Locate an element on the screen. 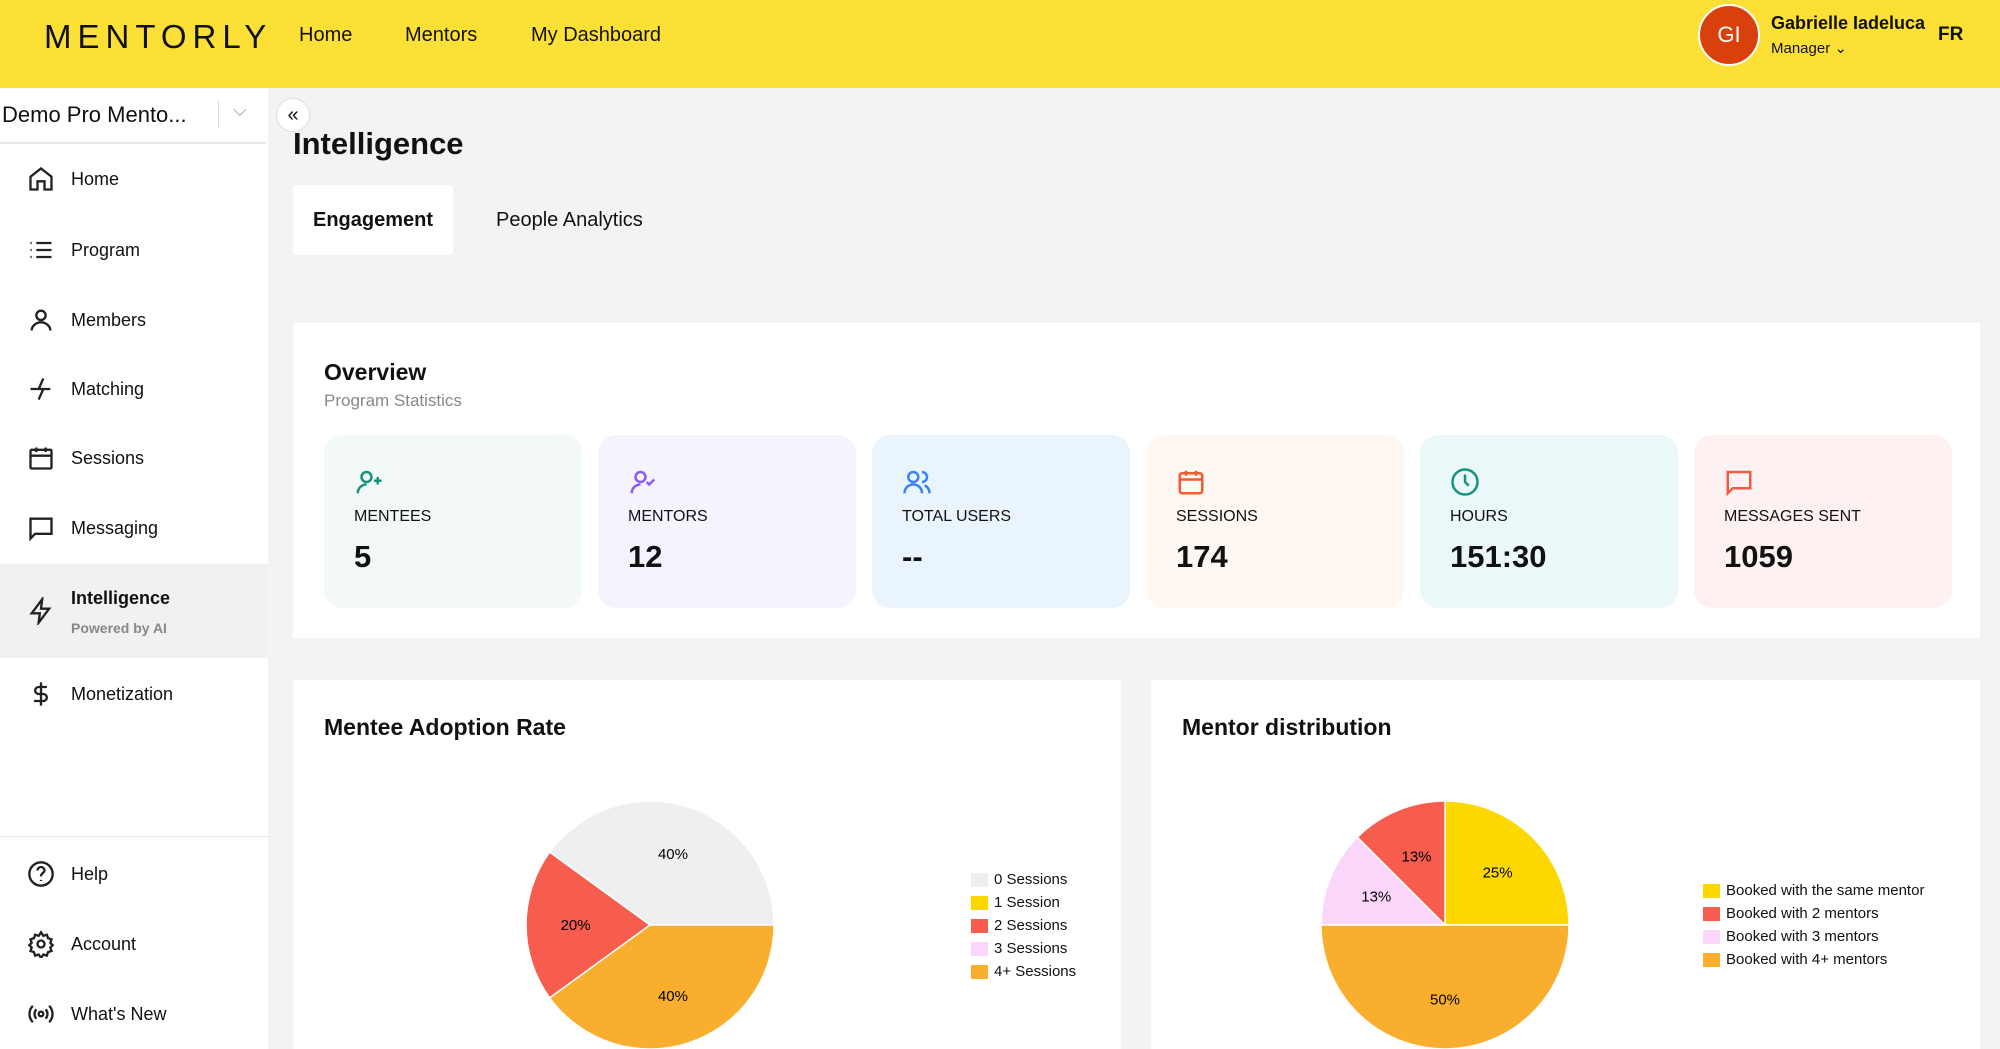  legend-label: 0 Sessions is located at coordinates (1031, 879).